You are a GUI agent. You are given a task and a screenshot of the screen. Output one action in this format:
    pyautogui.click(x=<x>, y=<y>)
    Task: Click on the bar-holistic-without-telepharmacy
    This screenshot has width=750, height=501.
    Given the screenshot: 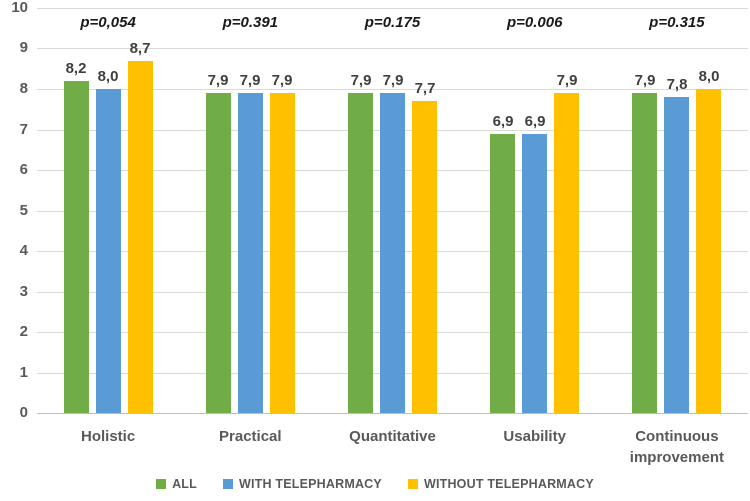 What is the action you would take?
    pyautogui.click(x=140, y=237)
    